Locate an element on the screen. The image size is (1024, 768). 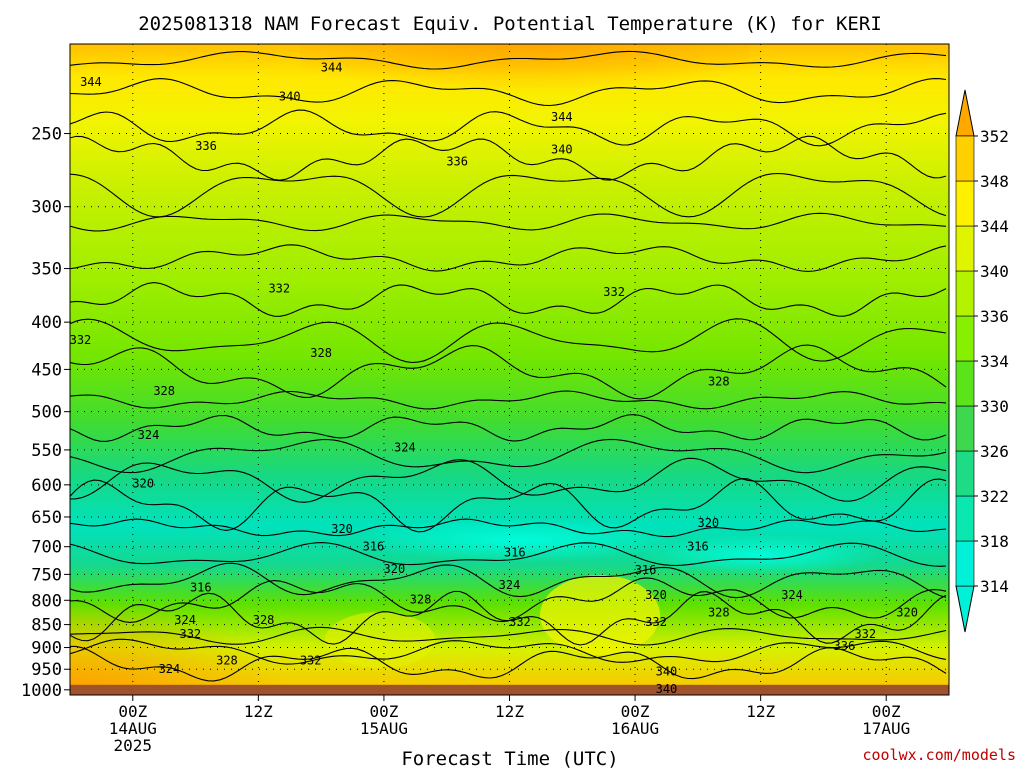
x-tick-label: 17AUG is located at coordinates (886, 728).